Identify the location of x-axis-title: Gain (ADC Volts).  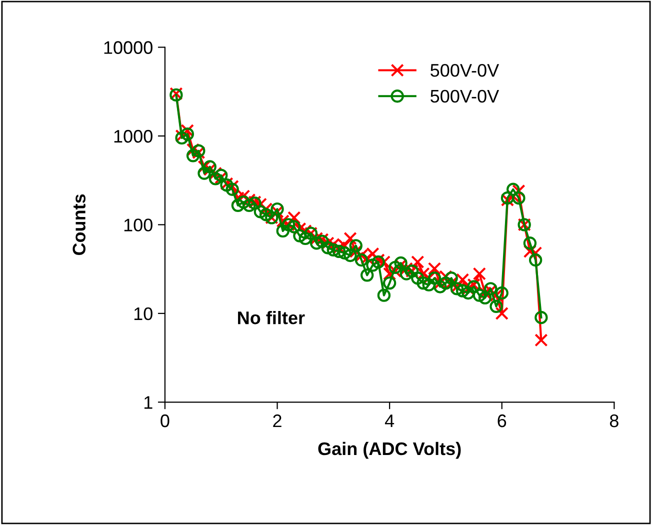
(389, 450).